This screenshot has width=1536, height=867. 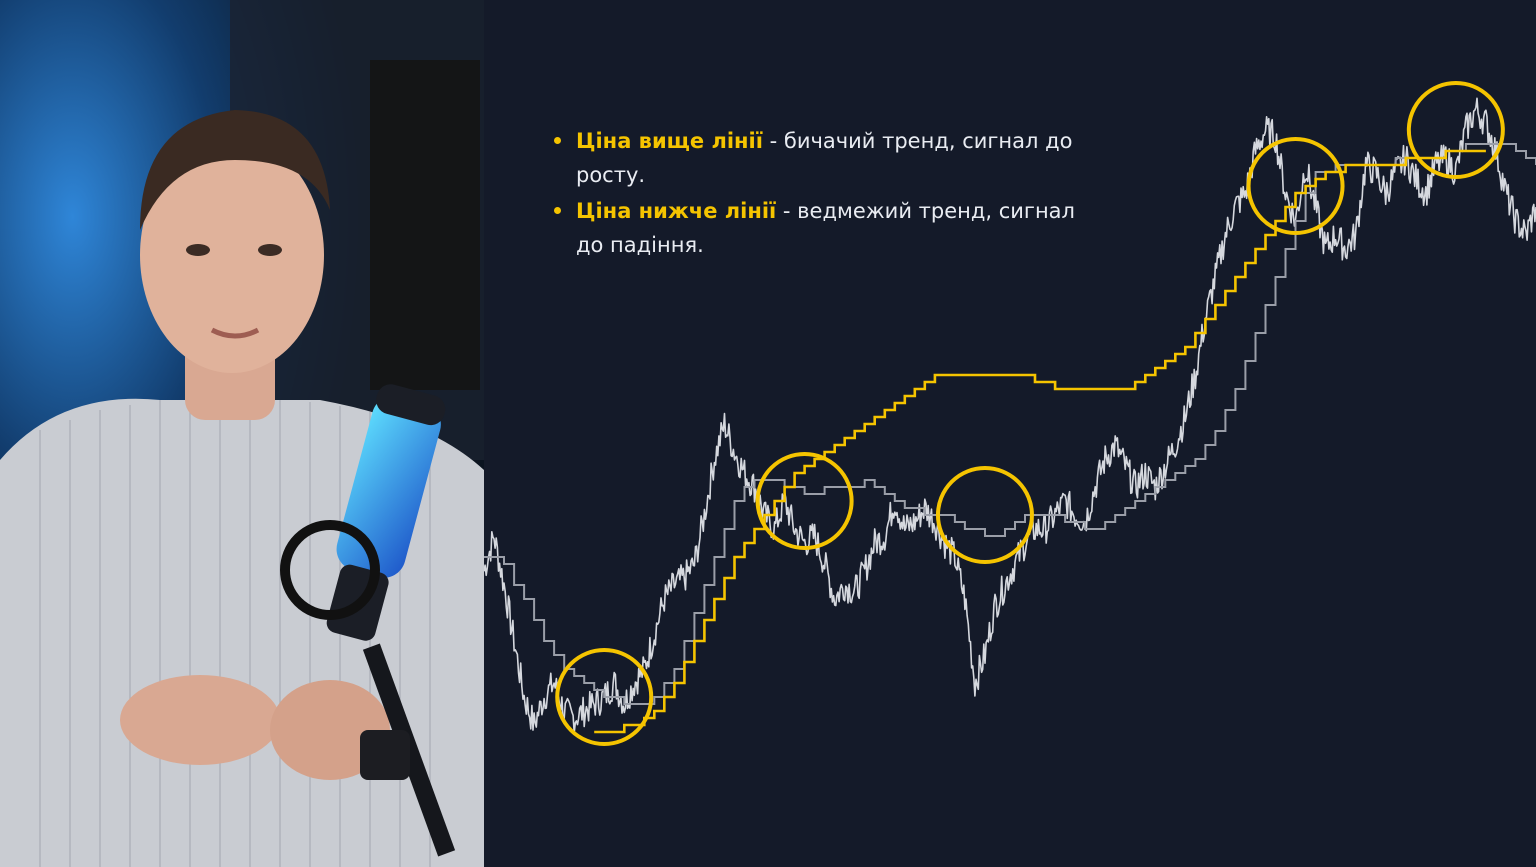 I want to click on shock-mount, so click(x=330, y=570).